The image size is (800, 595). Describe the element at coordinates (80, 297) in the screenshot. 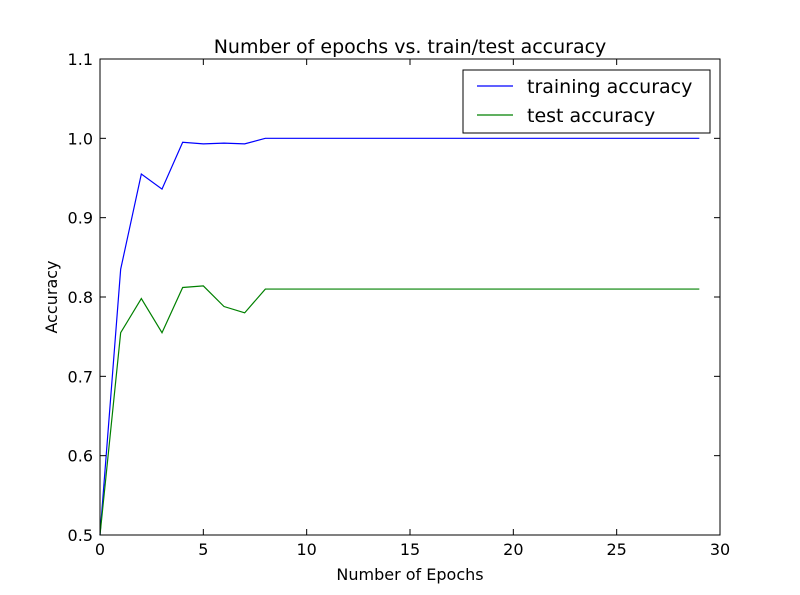

I see `y-tick-label: 0.8` at that location.